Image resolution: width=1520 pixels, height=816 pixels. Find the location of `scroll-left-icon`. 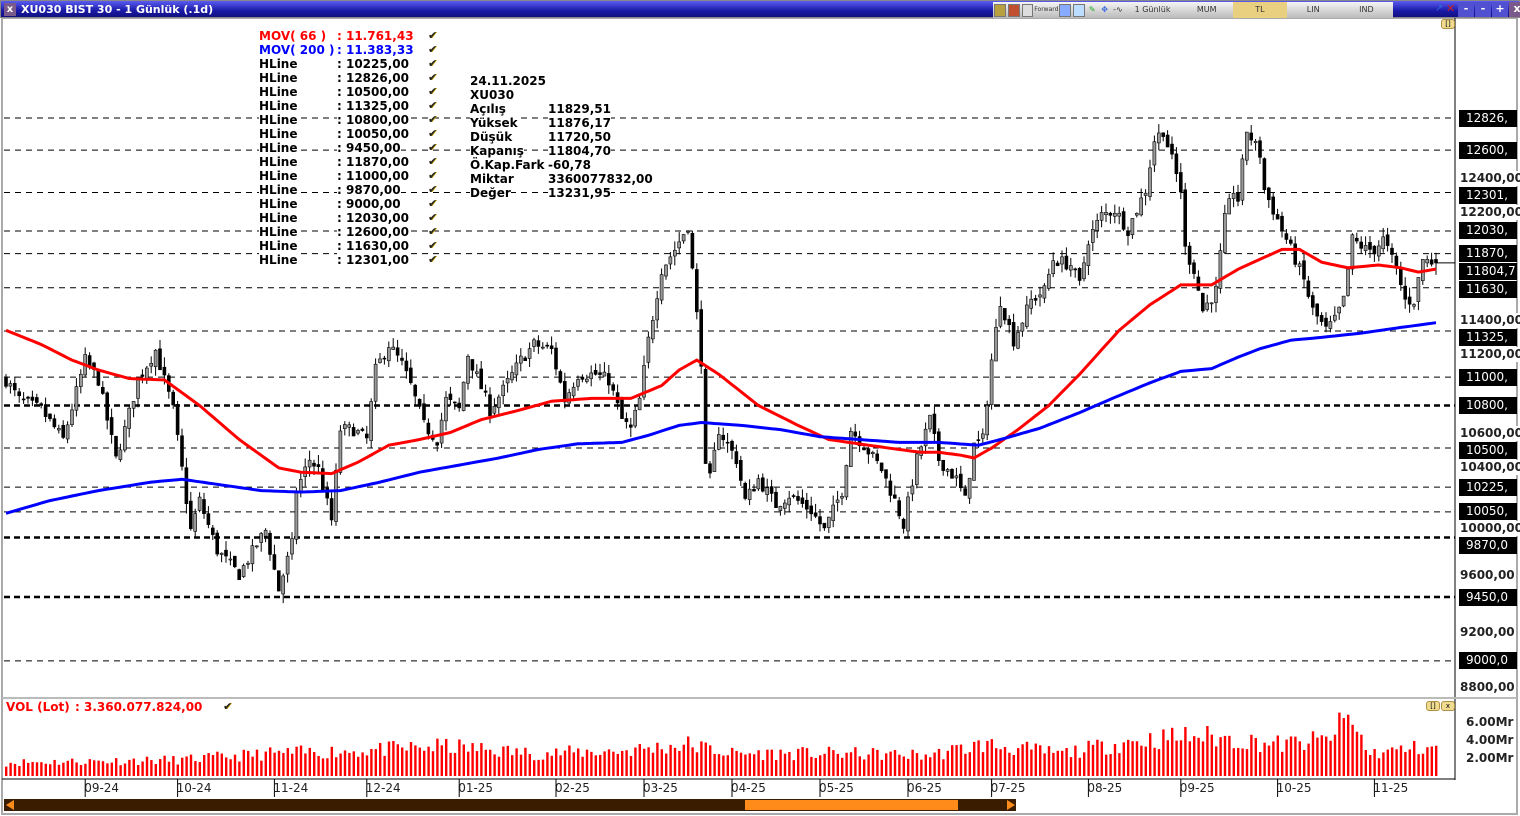

scroll-left-icon is located at coordinates (10, 805).